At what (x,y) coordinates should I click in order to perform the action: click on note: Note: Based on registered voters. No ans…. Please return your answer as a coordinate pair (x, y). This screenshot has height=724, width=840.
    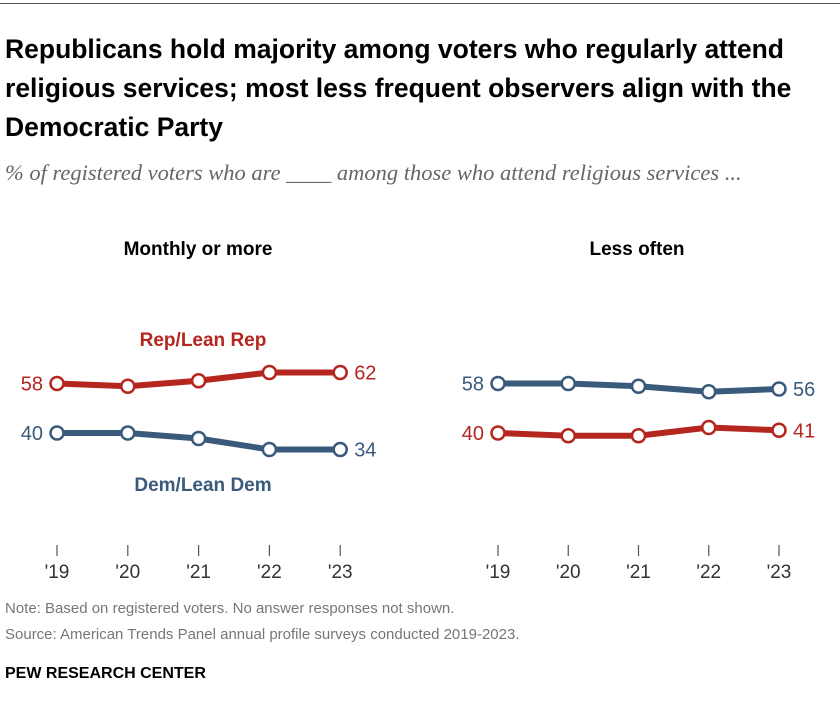
    Looking at the image, I should click on (230, 608).